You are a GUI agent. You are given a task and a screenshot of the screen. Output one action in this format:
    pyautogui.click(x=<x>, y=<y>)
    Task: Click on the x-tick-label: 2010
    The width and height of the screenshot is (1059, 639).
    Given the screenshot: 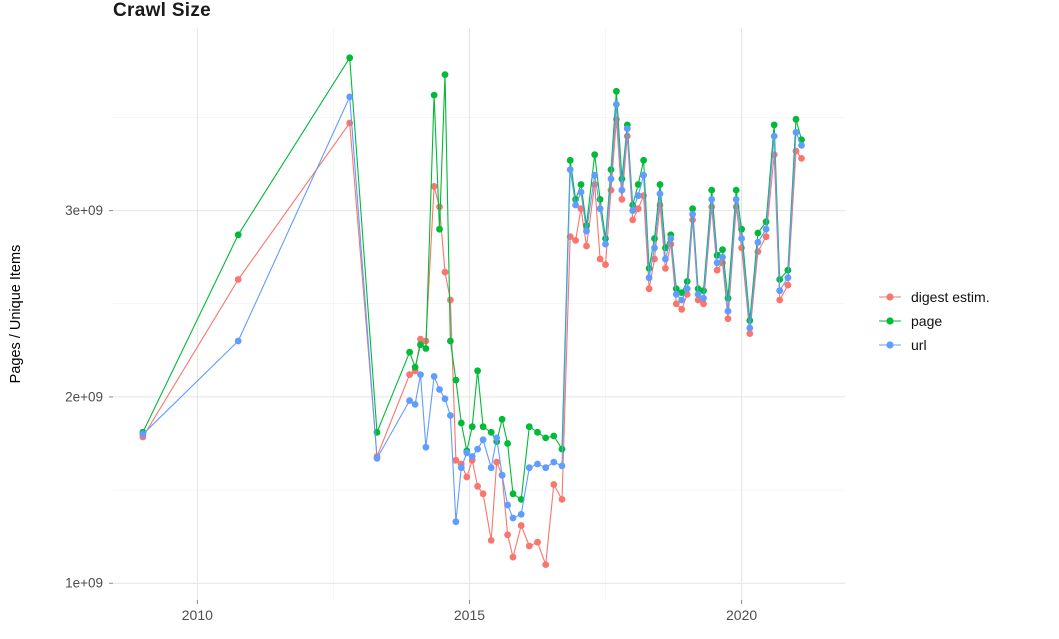 What is the action you would take?
    pyautogui.click(x=197, y=615)
    